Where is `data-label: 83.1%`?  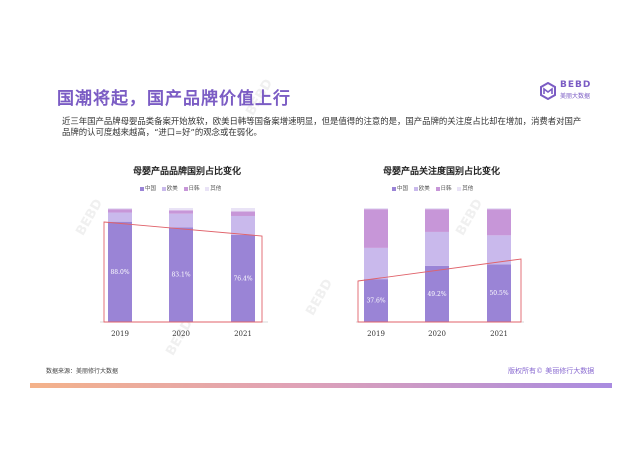
data-label: 83.1% is located at coordinates (180, 275).